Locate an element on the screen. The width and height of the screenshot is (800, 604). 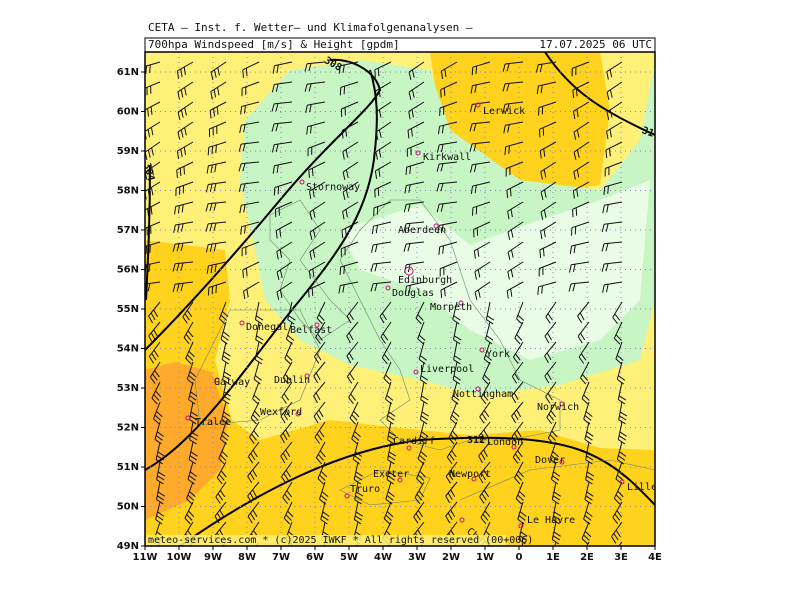
city-label: Kirkwall is located at coordinates (447, 157).